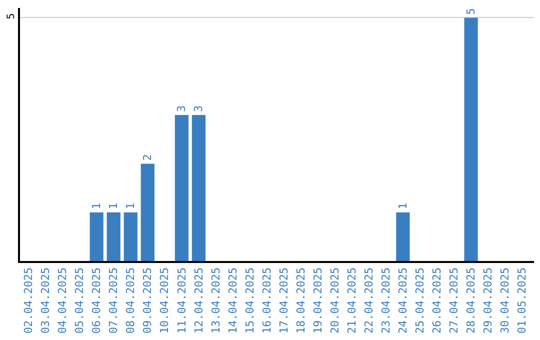  Describe the element at coordinates (369, 300) in the screenshot. I see `x-tick-label: 22.04.2025` at that location.